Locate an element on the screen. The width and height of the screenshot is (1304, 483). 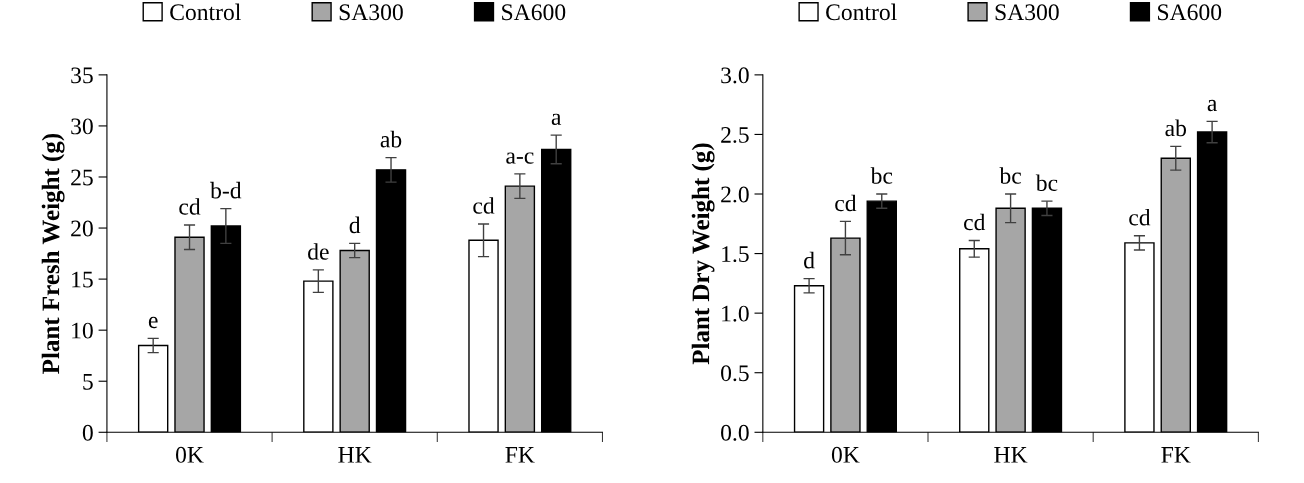
y-tick-label: 0 is located at coordinates (87, 432).